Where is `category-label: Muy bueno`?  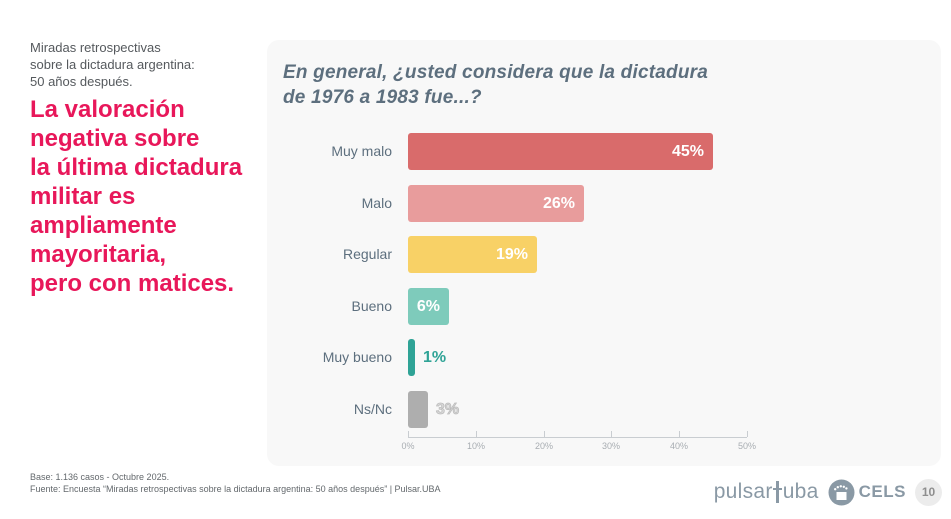
category-label: Muy bueno is located at coordinates (357, 357).